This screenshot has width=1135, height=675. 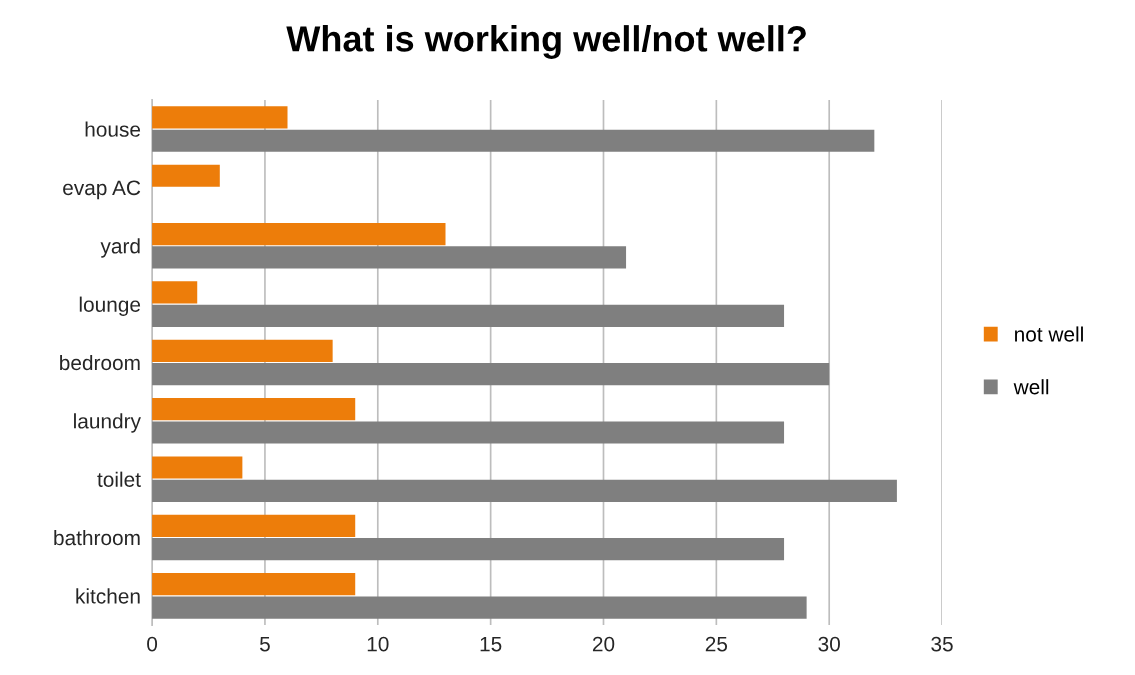 What do you see at coordinates (107, 423) in the screenshot?
I see `y-tick-label: laundry` at bounding box center [107, 423].